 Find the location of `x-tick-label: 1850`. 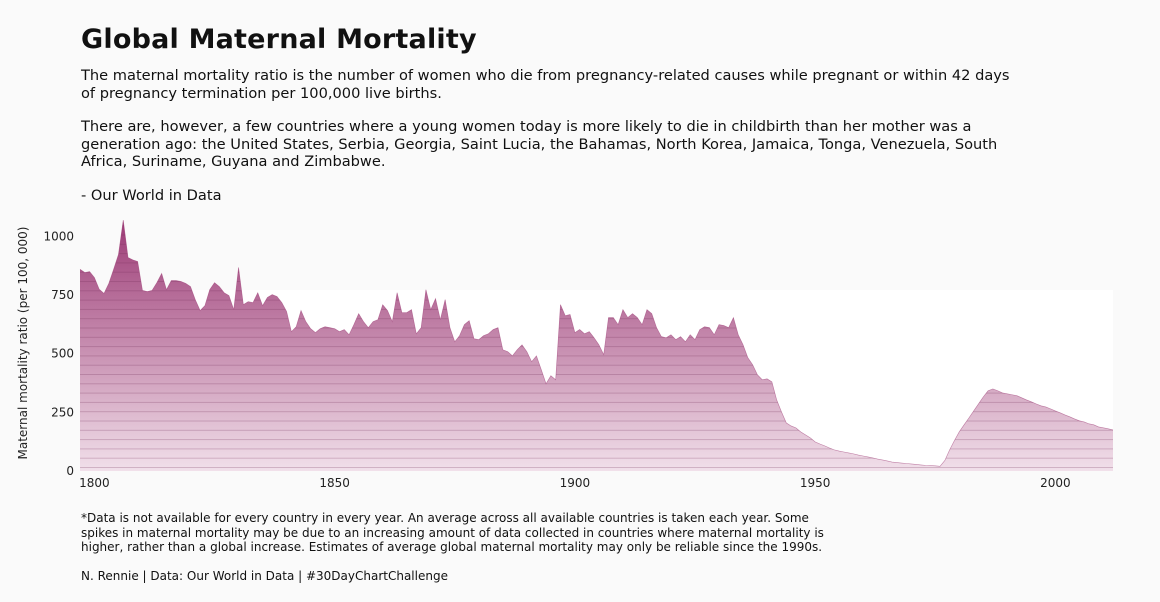

x-tick-label: 1850 is located at coordinates (334, 483).